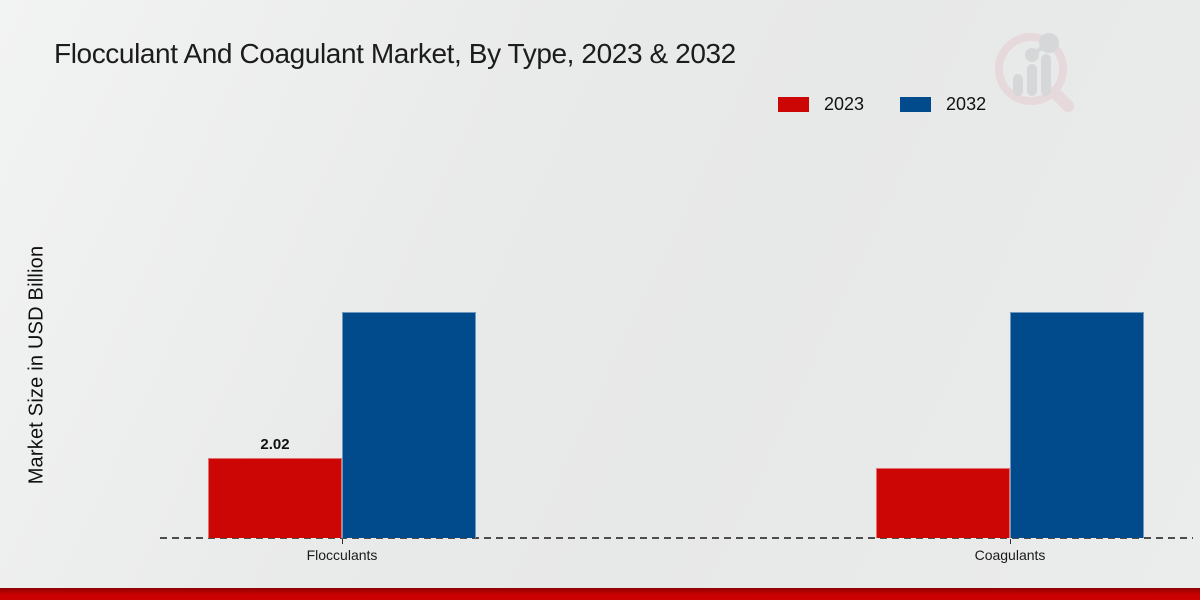 This screenshot has height=600, width=1200. Describe the element at coordinates (600, 594) in the screenshot. I see `footer-accent-bar` at that location.